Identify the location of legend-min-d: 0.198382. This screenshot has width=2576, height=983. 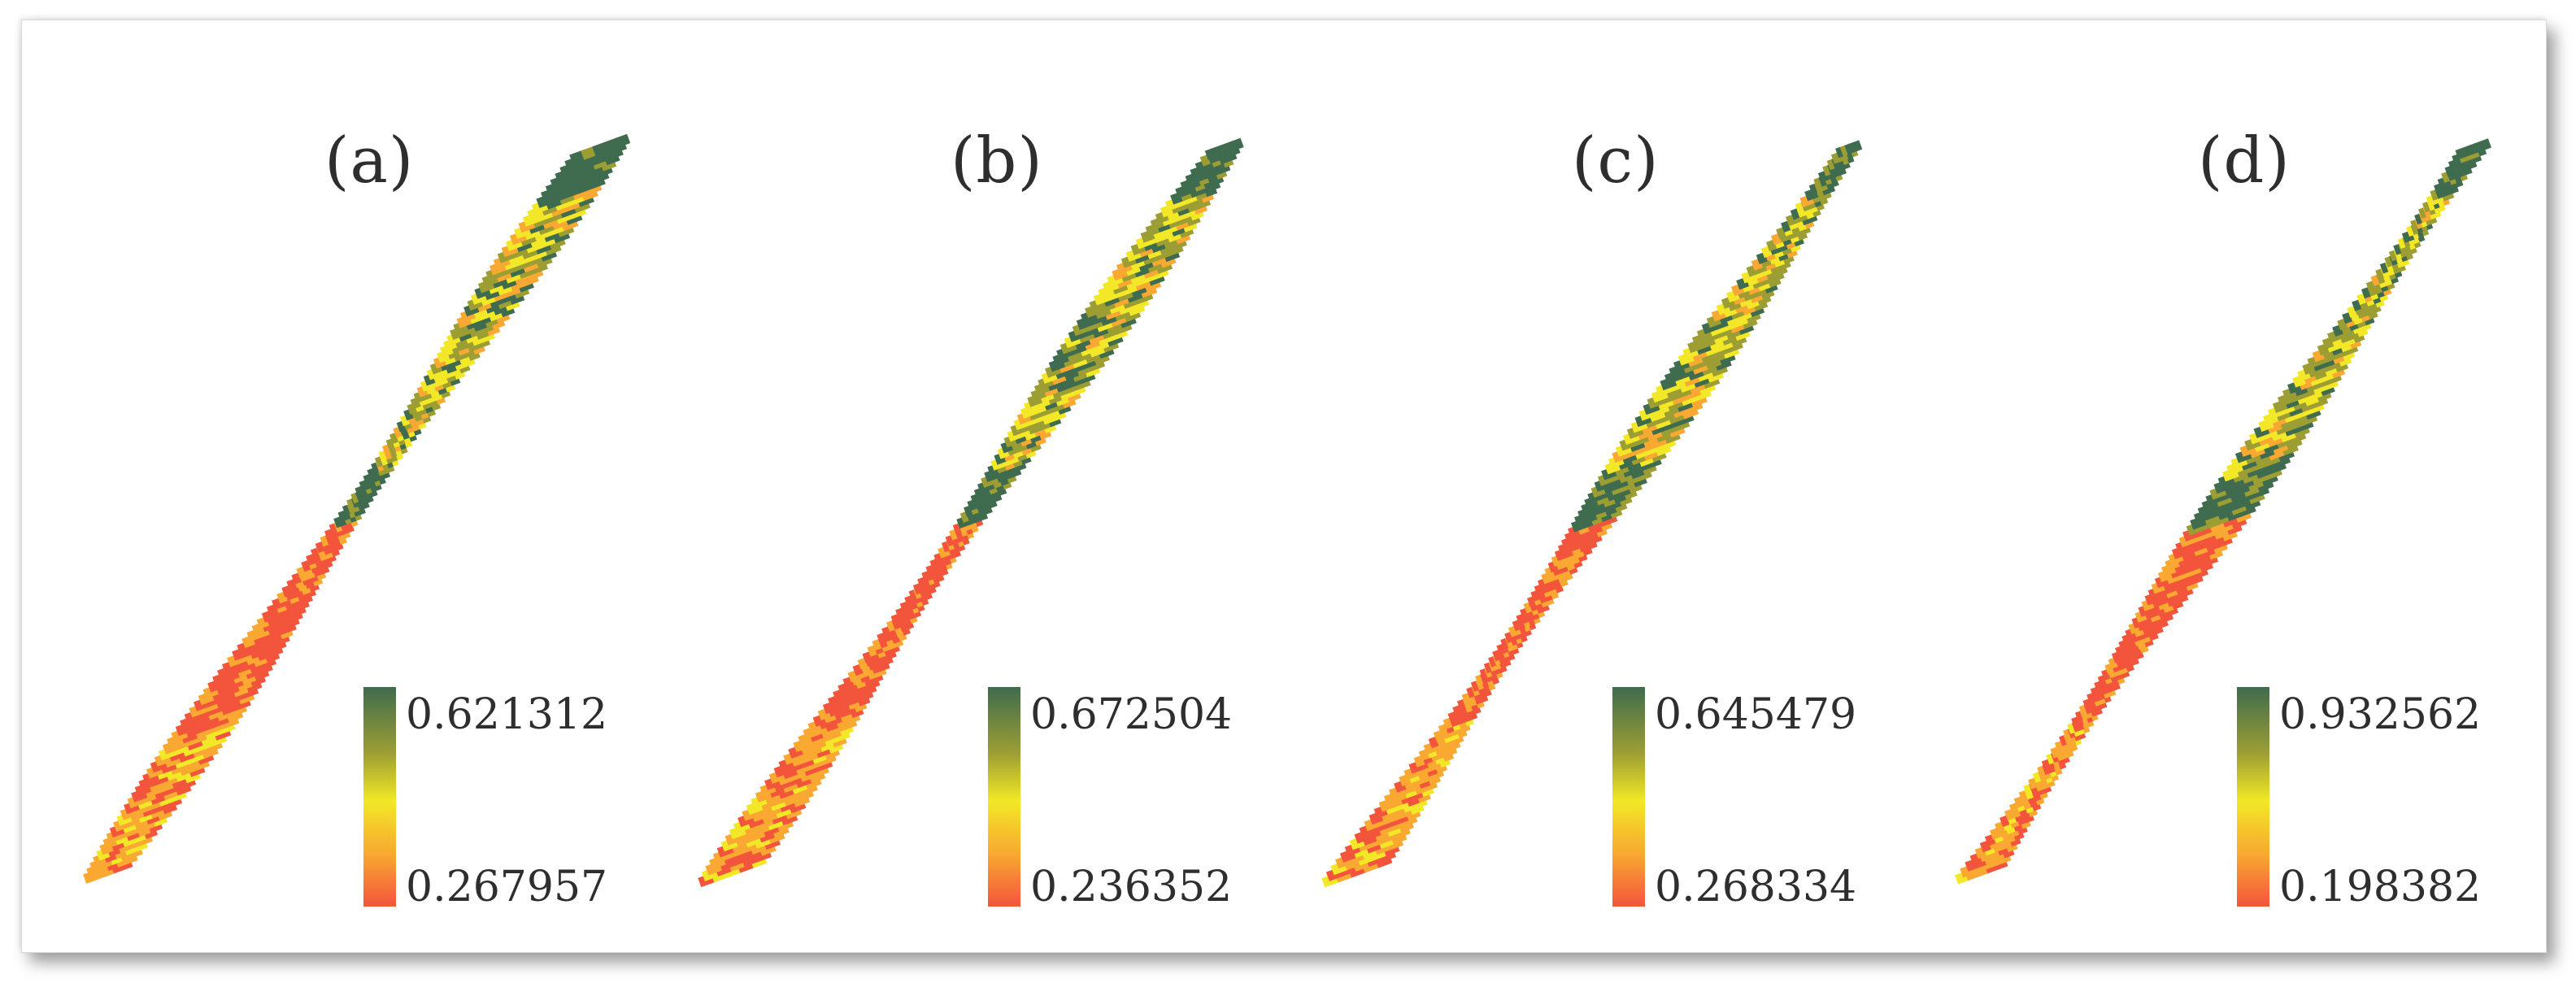
(2381, 887).